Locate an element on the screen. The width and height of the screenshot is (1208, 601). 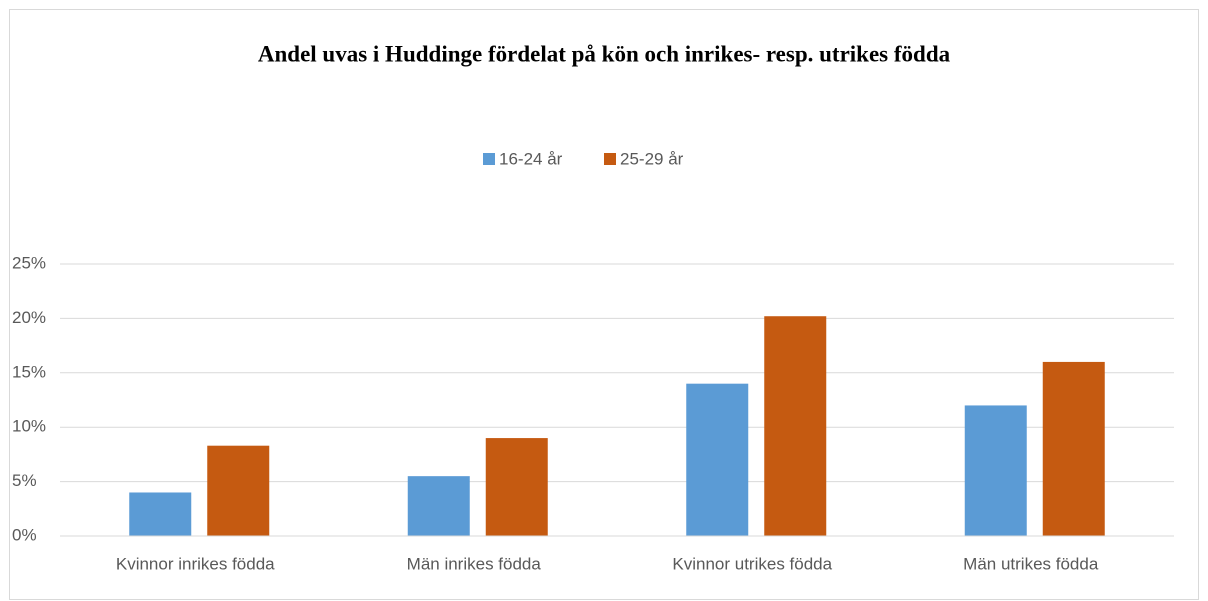
legend-label: 25-29 år is located at coordinates (652, 158).